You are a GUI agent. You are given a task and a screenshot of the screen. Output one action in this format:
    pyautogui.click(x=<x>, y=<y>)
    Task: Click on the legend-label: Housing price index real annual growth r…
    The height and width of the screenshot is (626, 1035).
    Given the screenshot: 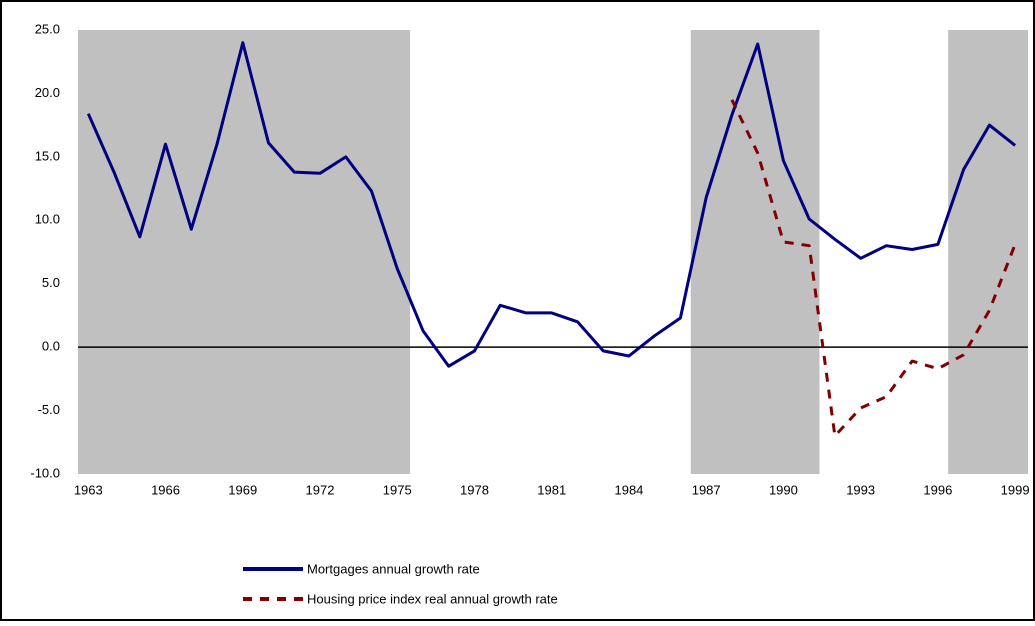 What is the action you would take?
    pyautogui.click(x=432, y=598)
    